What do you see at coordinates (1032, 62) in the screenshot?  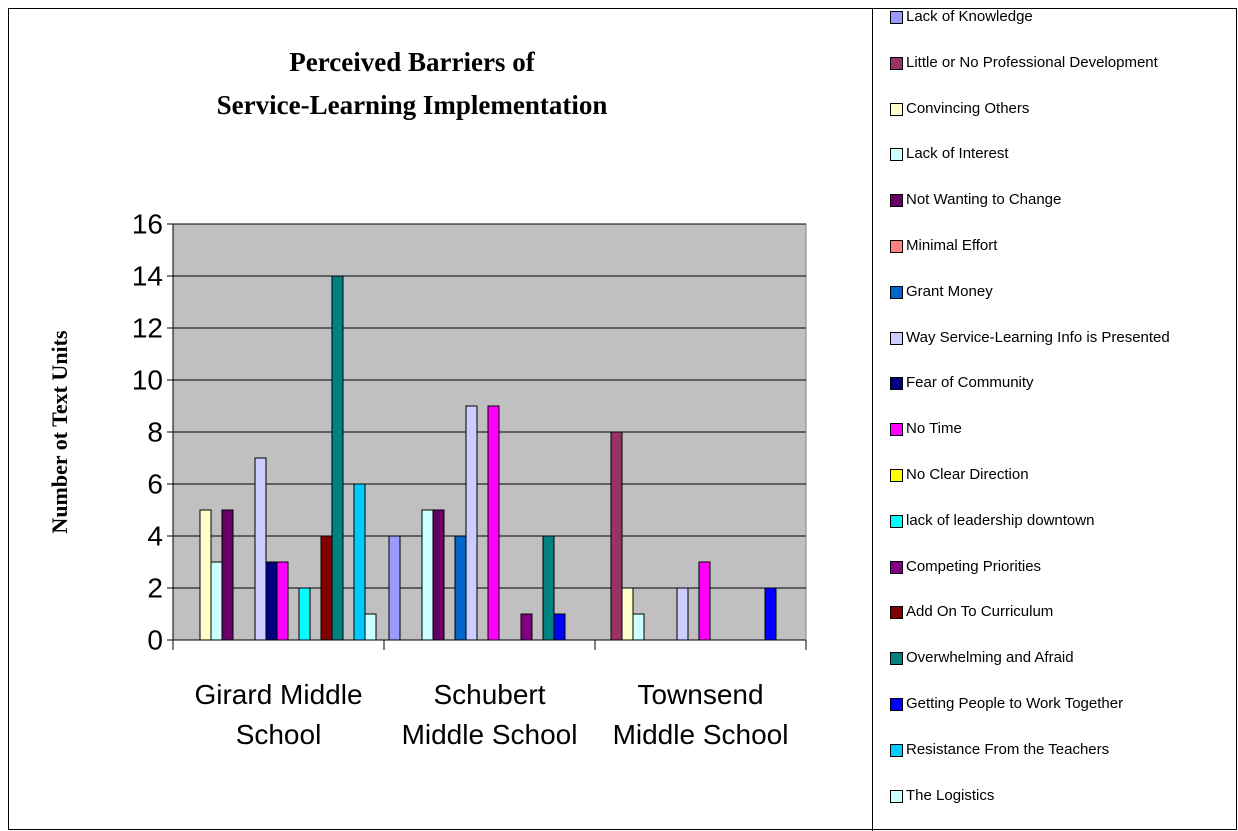 I see `legend-label: Little or No Professional Development` at bounding box center [1032, 62].